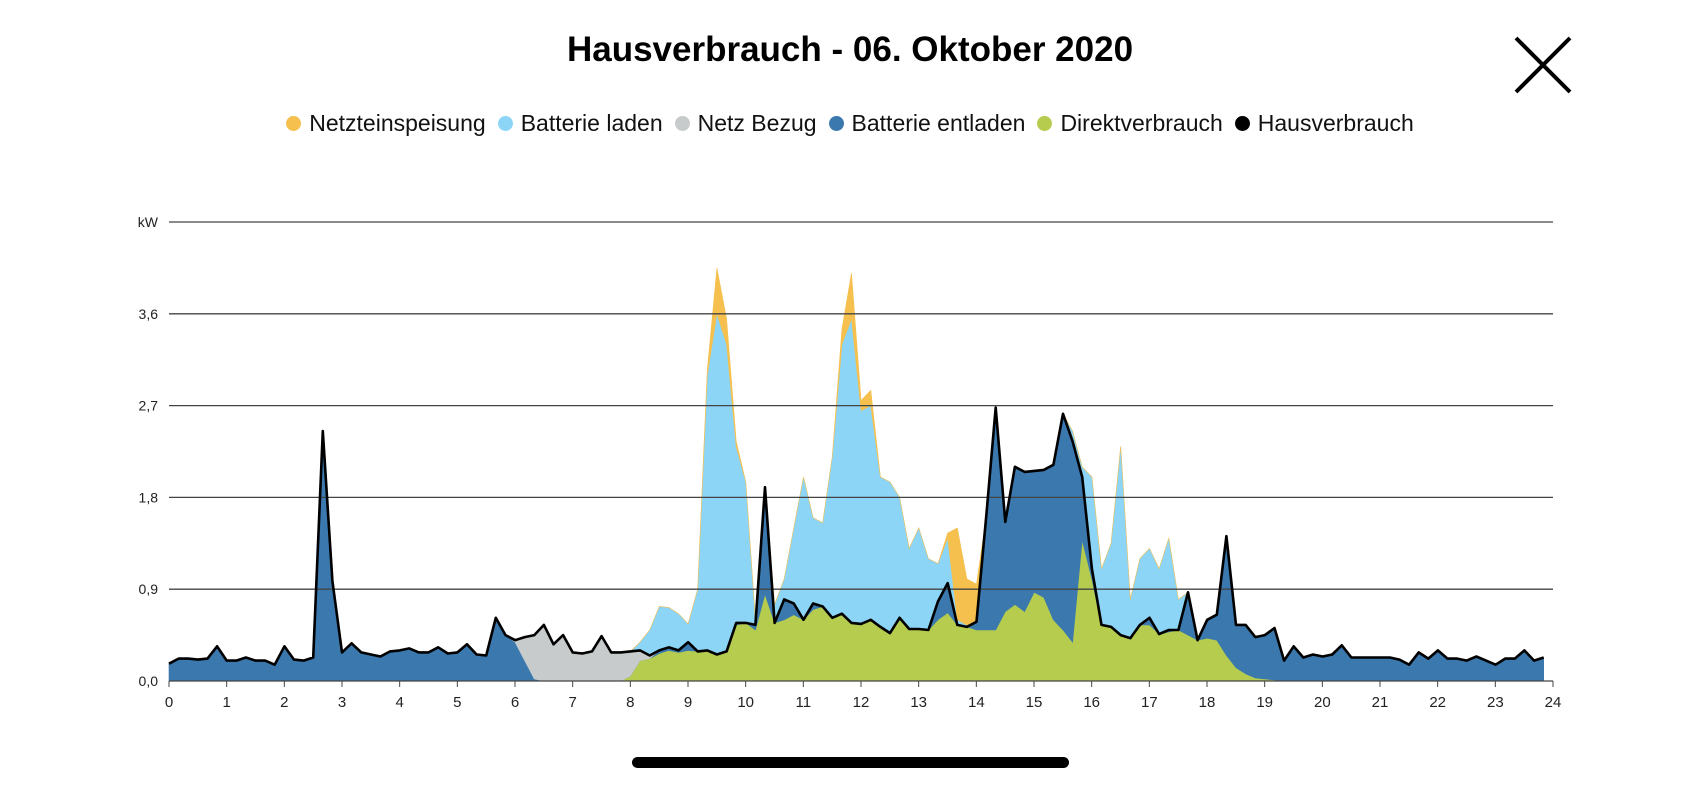 This screenshot has width=1700, height=785. Describe the element at coordinates (850, 49) in the screenshot. I see `chart-title: Hausverbrauch - 06. Oktober 2020` at that location.